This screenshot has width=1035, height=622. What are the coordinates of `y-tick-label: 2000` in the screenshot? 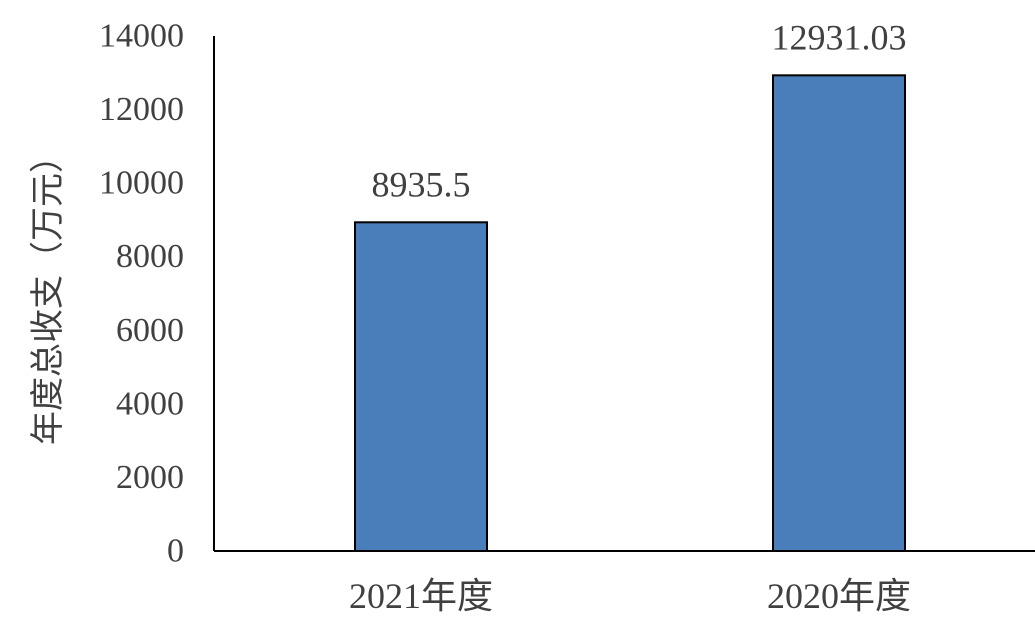 It's located at (150, 477).